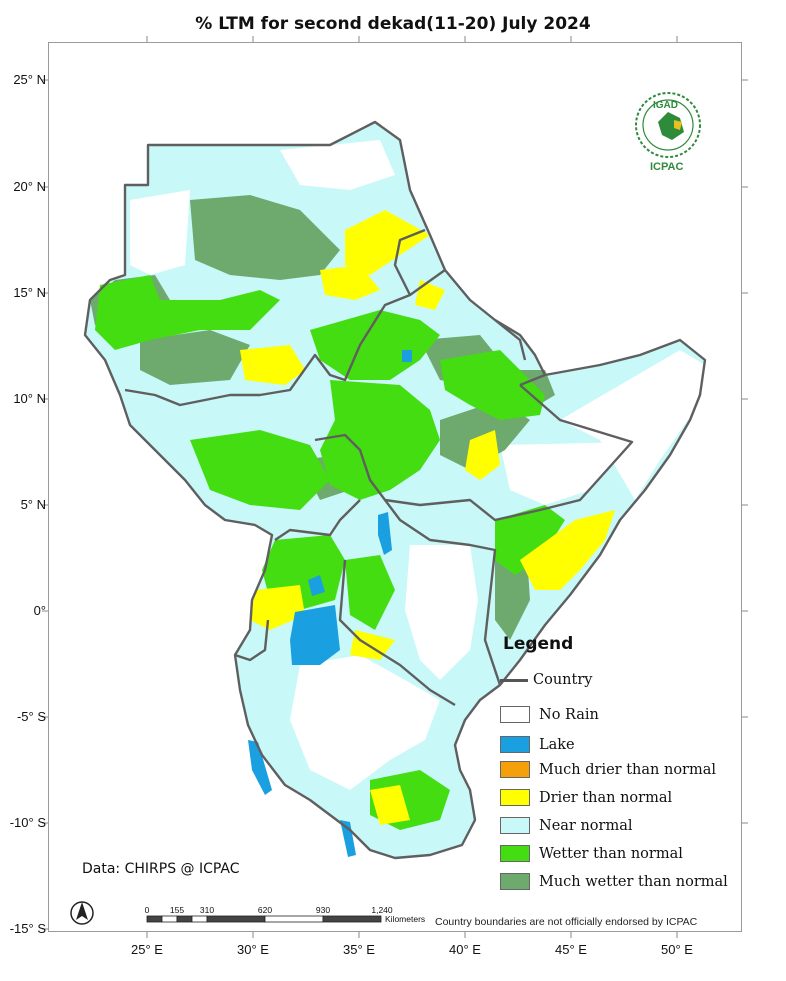 The width and height of the screenshot is (786, 981). I want to click on logo-top-text: IGAD, so click(665, 105).